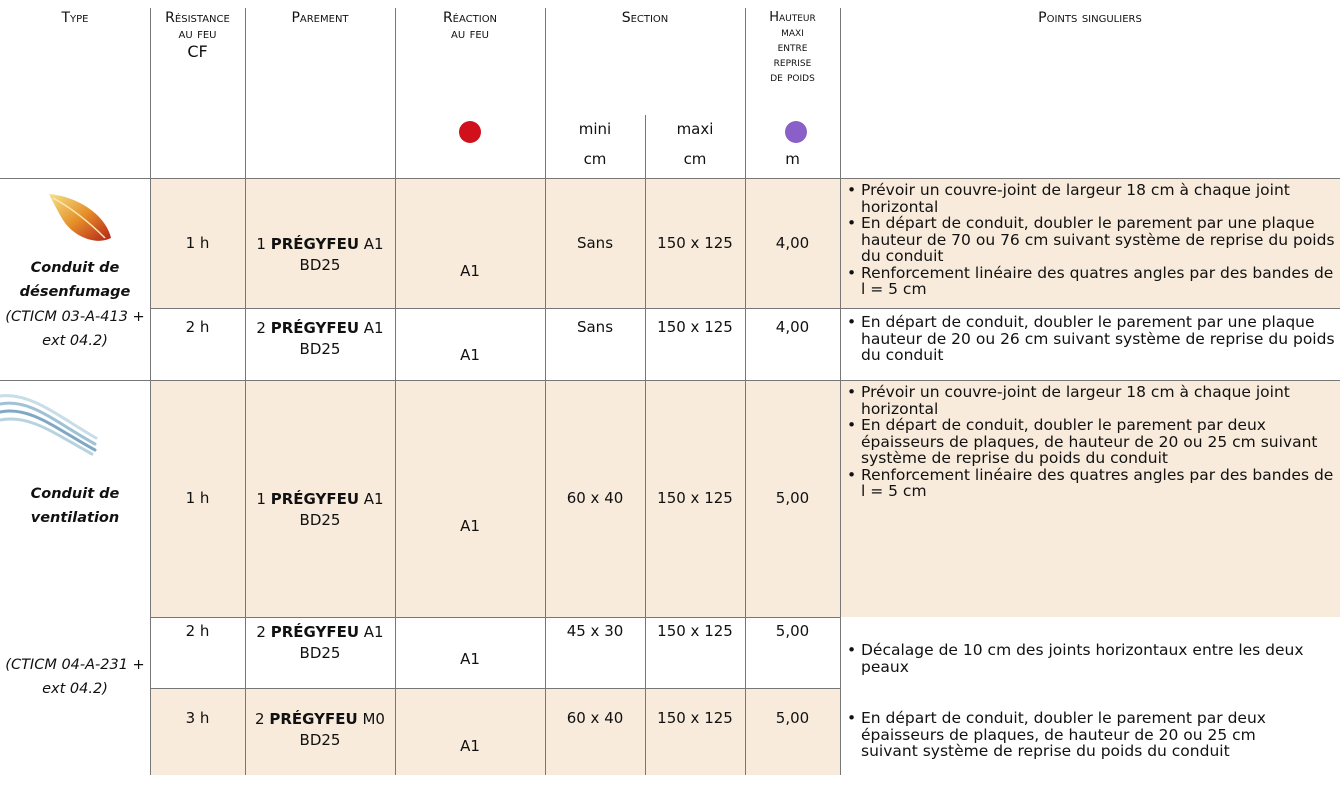  What do you see at coordinates (495, 731) in the screenshot?
I see `row-bg` at bounding box center [495, 731].